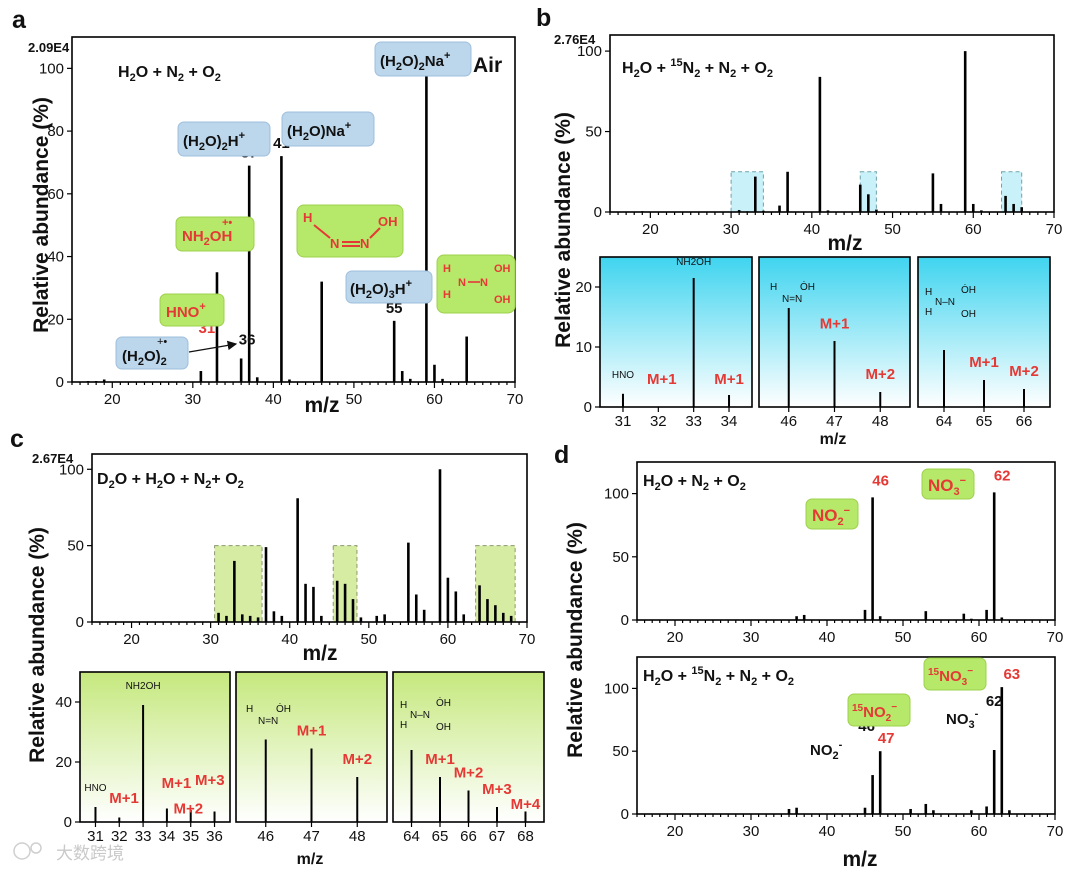  Describe the element at coordinates (443, 702) in the screenshot. I see `inset-structure-atom: ȮH` at that location.